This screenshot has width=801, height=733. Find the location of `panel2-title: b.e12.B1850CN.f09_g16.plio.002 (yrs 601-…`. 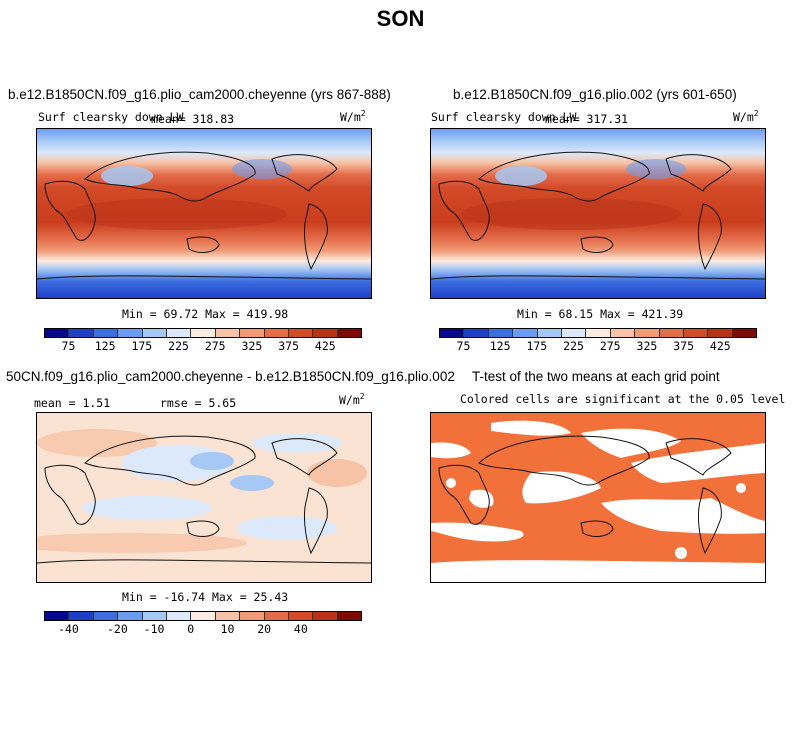

panel2-title: b.e12.B1850CN.f09_g16.plio.002 (yrs 601-… is located at coordinates (595, 94).